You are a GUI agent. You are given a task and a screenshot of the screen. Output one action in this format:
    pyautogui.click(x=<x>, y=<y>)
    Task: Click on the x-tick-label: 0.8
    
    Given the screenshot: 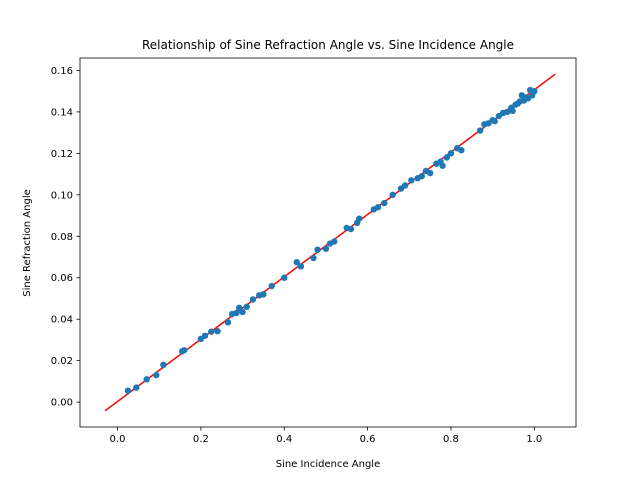 What is the action you would take?
    pyautogui.click(x=451, y=439)
    